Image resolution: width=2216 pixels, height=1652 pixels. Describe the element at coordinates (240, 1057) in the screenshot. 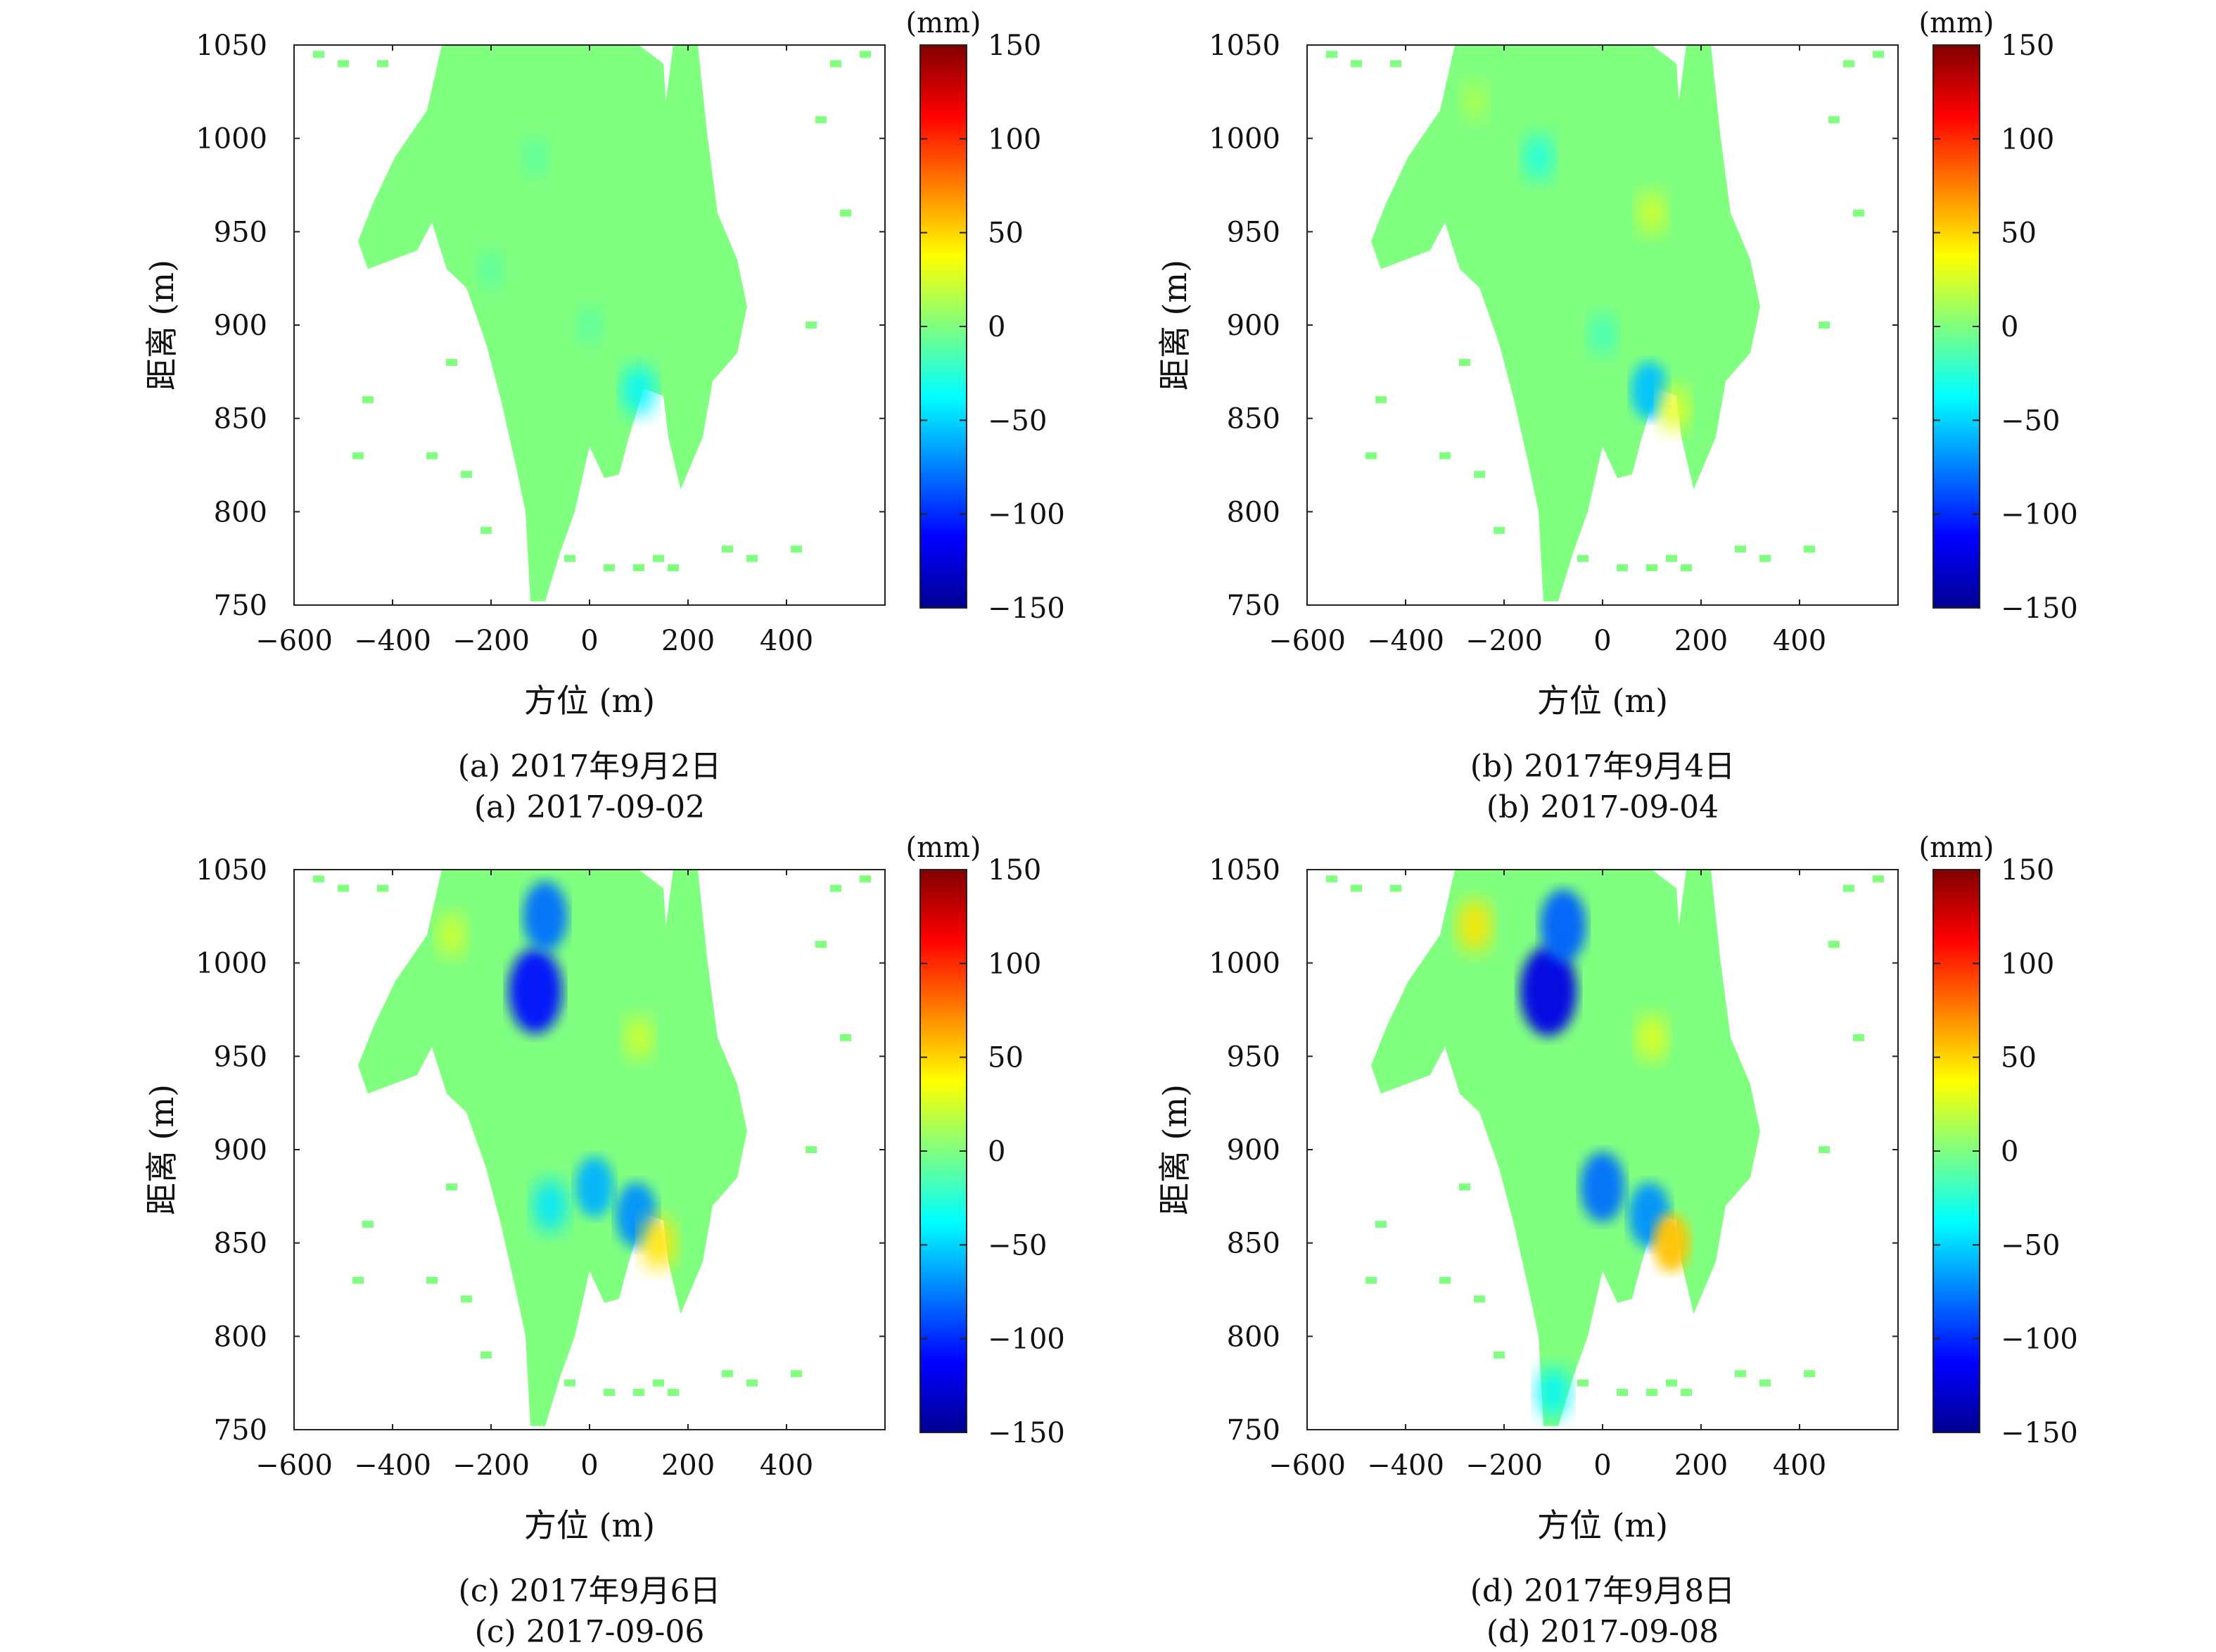

I see `y-tick-label: 950` at that location.